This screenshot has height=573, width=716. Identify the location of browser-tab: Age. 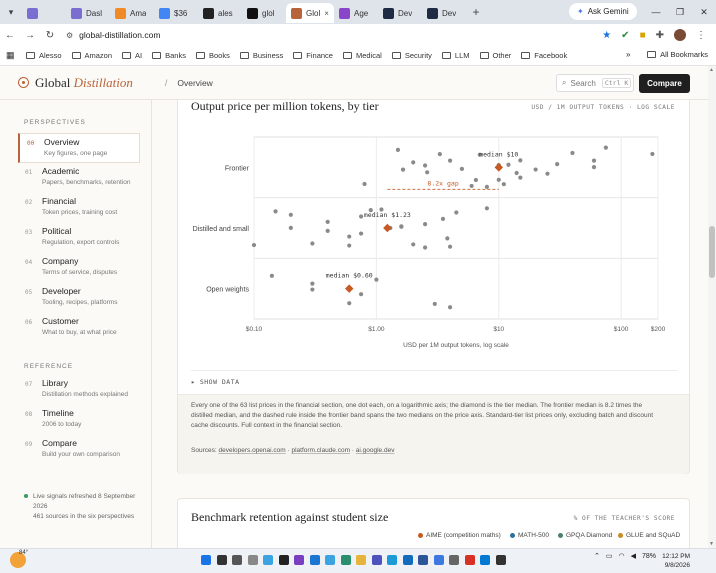
(356, 13).